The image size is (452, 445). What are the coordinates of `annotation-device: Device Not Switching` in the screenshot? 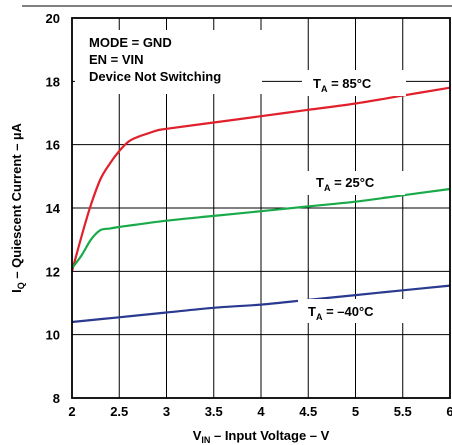 It's located at (155, 76).